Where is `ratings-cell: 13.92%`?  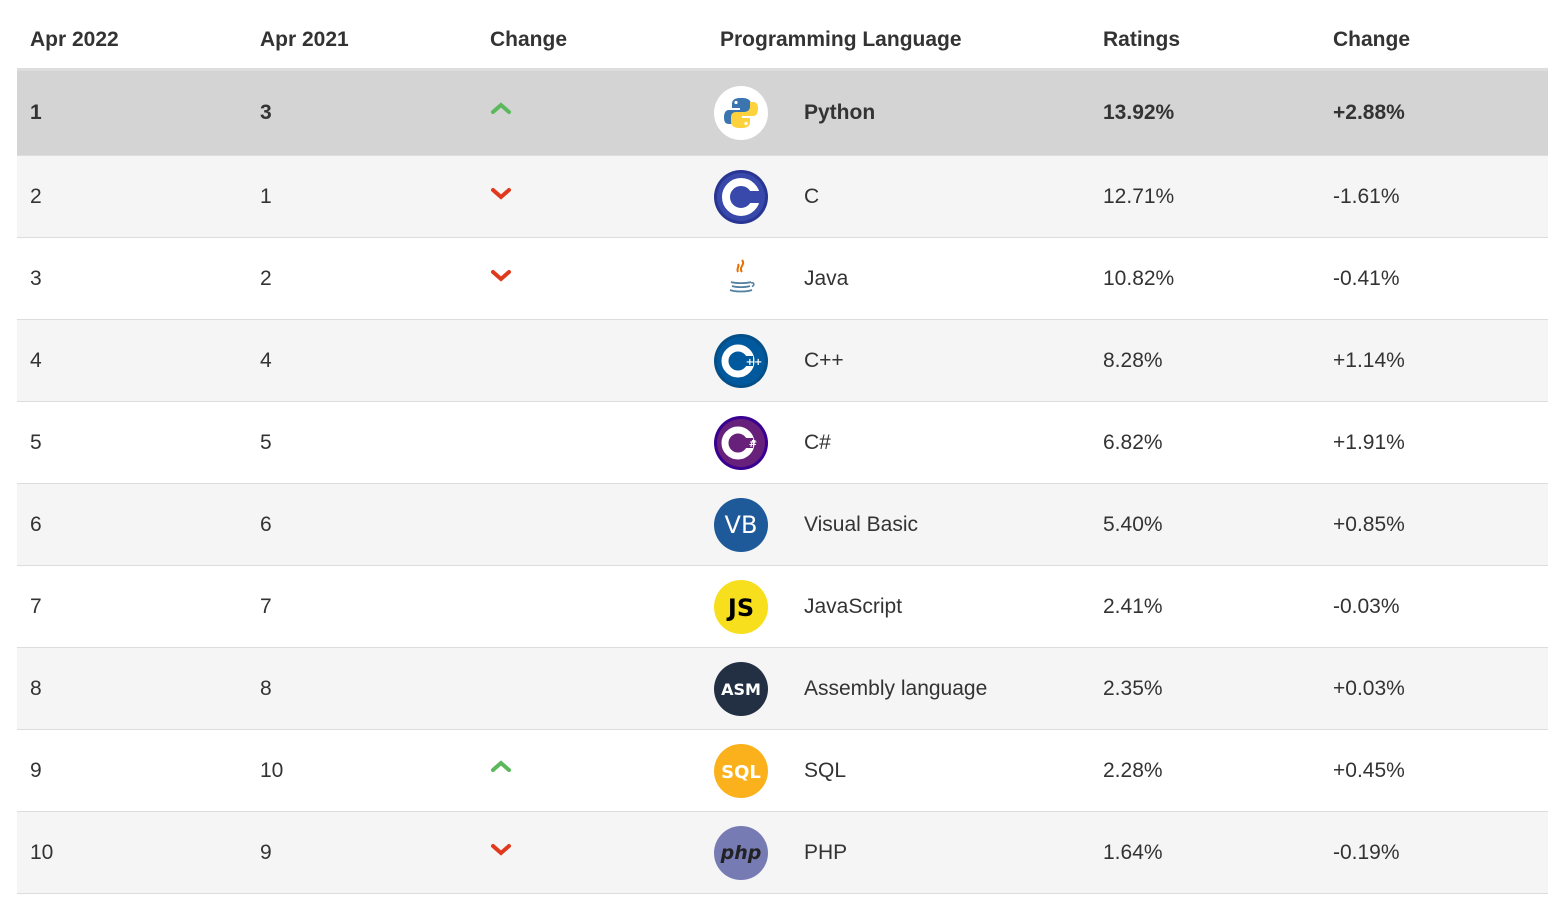
ratings-cell: 13.92% is located at coordinates (1139, 112).